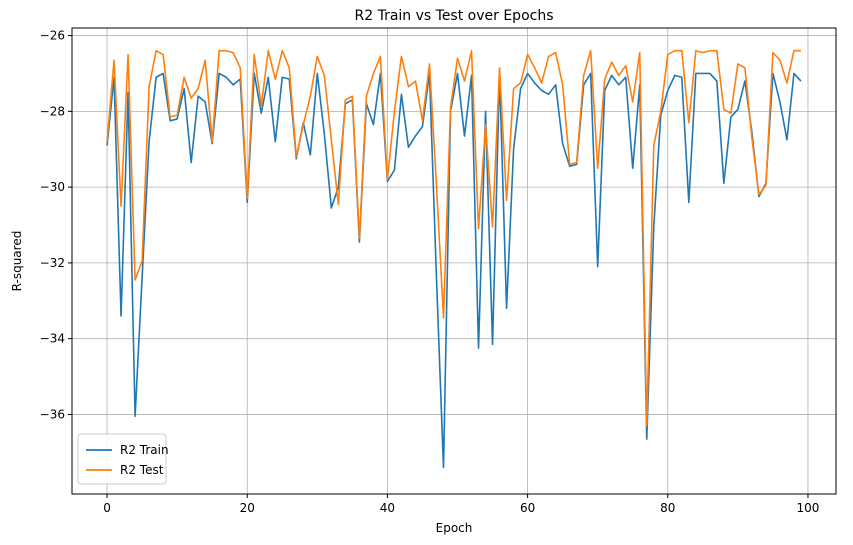 Image resolution: width=853 pixels, height=545 pixels. Describe the element at coordinates (453, 16) in the screenshot. I see `chart-title: R2 Train vs Test over Epochs` at that location.